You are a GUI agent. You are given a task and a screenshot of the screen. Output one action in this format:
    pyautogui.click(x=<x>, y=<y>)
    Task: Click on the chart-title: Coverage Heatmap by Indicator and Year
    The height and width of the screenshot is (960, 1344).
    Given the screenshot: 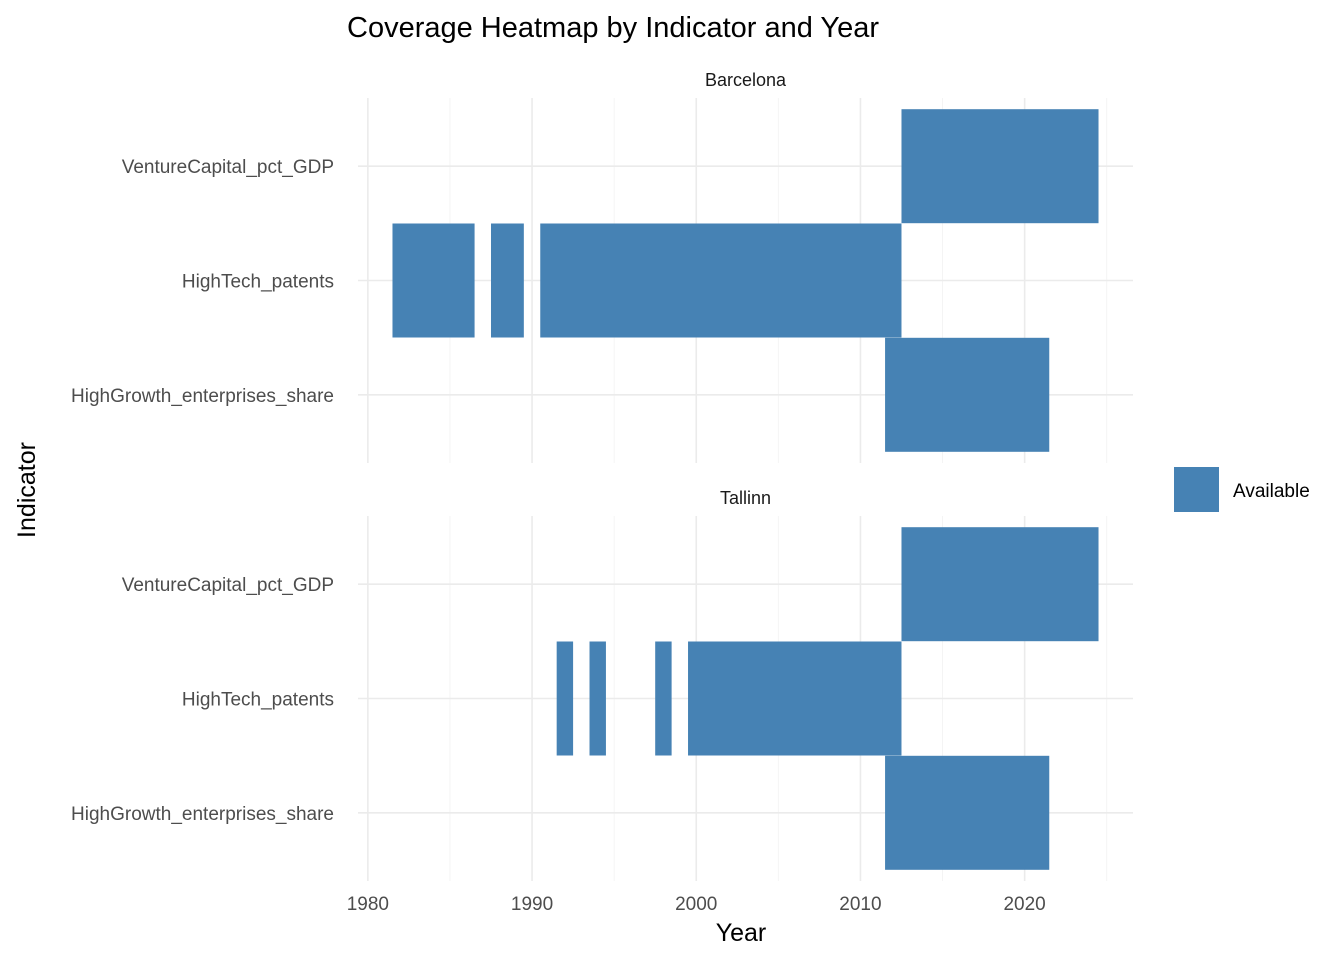 What is the action you would take?
    pyautogui.click(x=613, y=28)
    